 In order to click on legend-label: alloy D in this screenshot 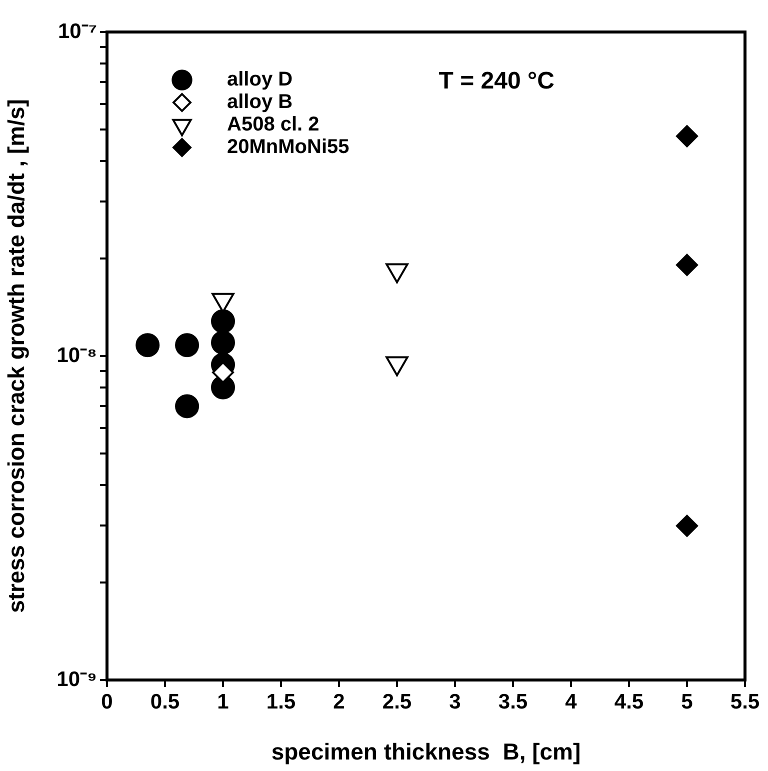, I will do `click(260, 79)`.